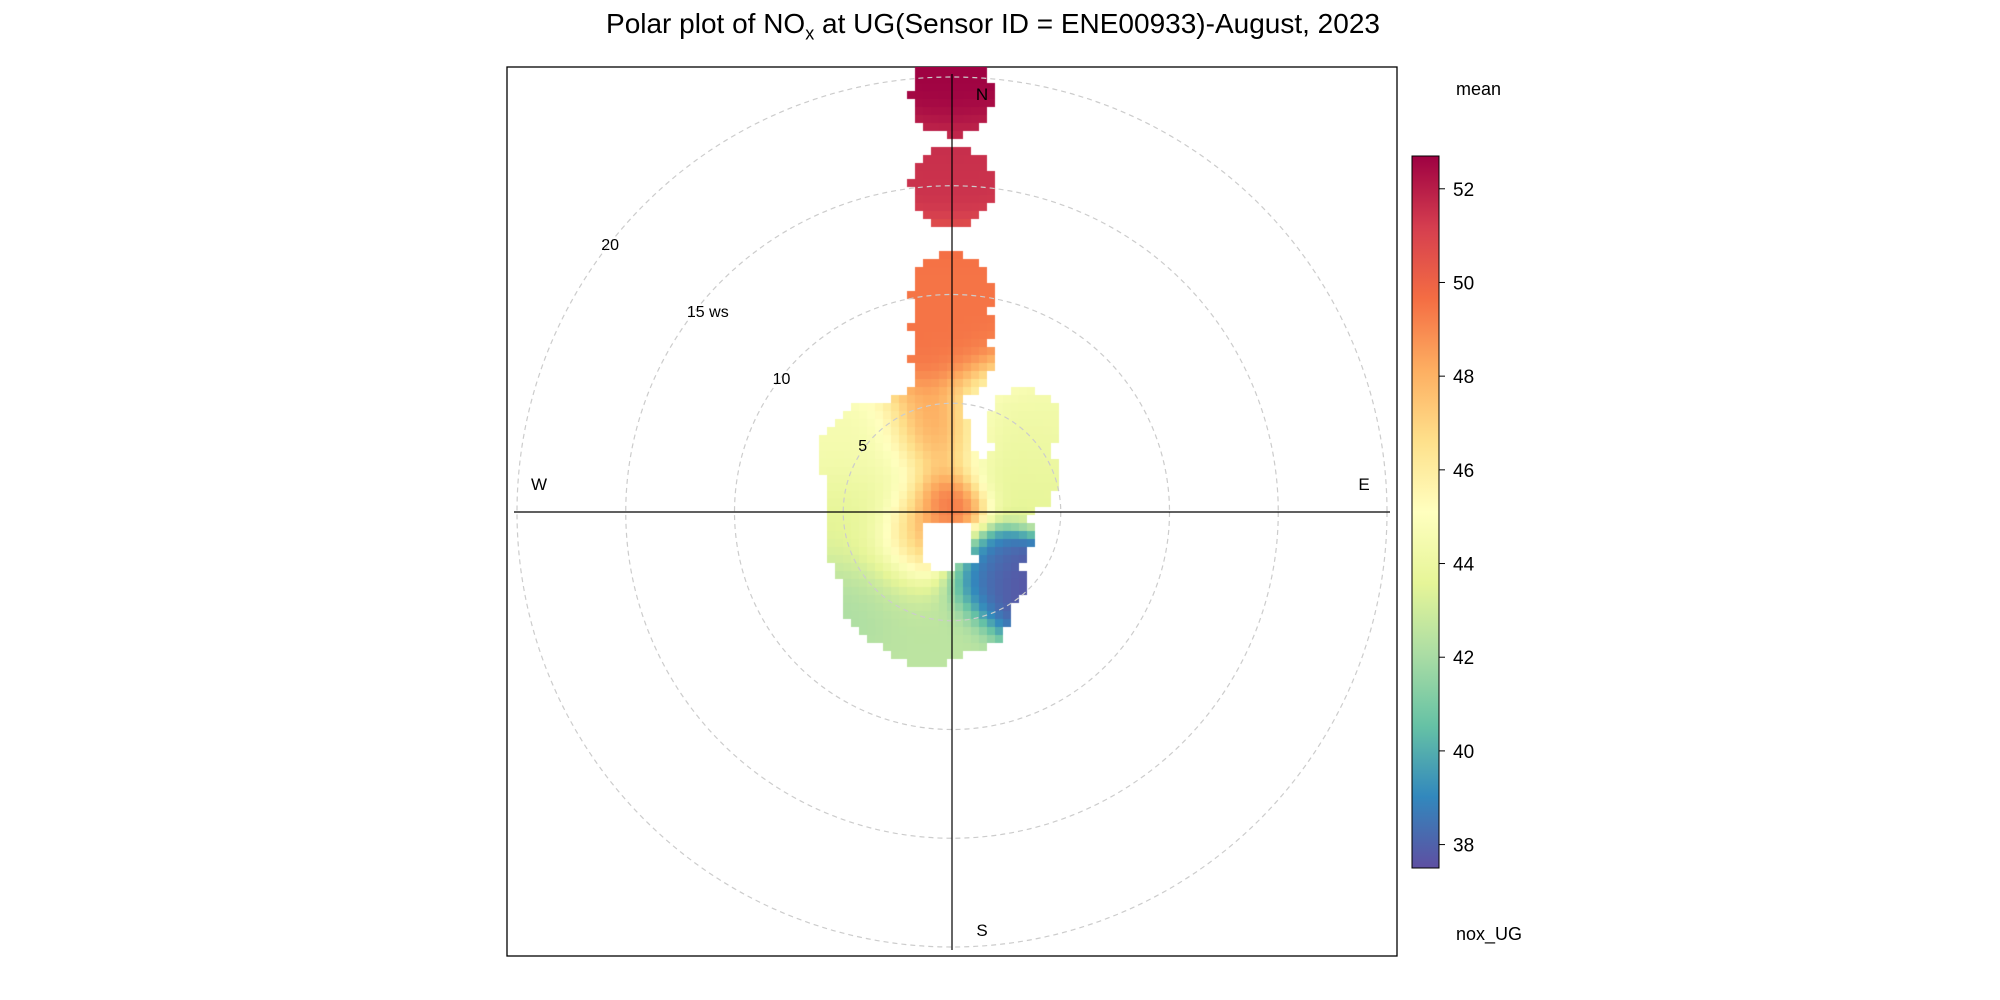  What do you see at coordinates (1363, 484) in the screenshot?
I see `direction-label-e: E` at bounding box center [1363, 484].